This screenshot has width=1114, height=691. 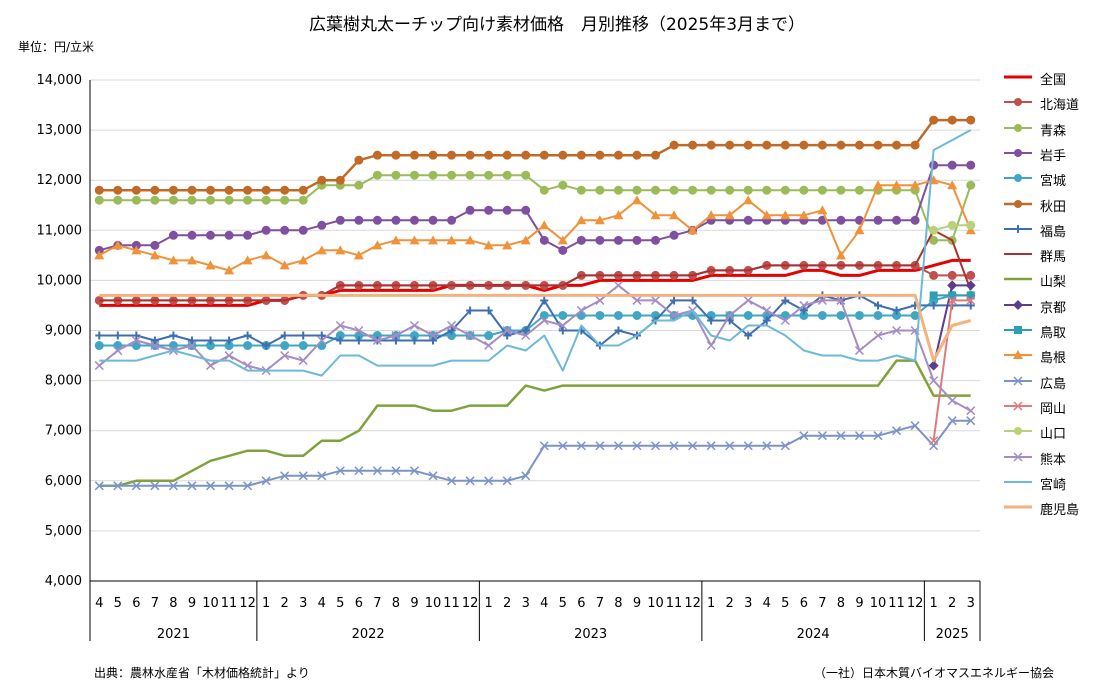 What do you see at coordinates (1055, 178) in the screenshot?
I see `legend-item: 宮城` at bounding box center [1055, 178].